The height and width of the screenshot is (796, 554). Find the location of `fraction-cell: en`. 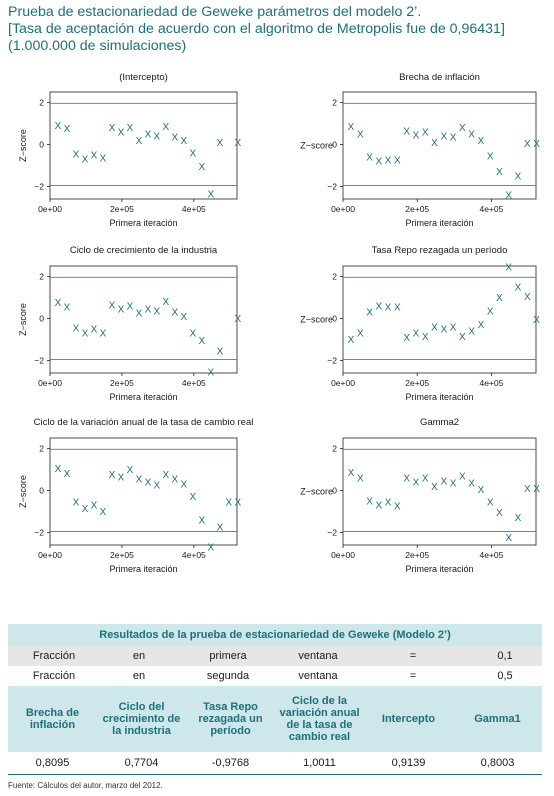

fraction-cell: en is located at coordinates (139, 676).